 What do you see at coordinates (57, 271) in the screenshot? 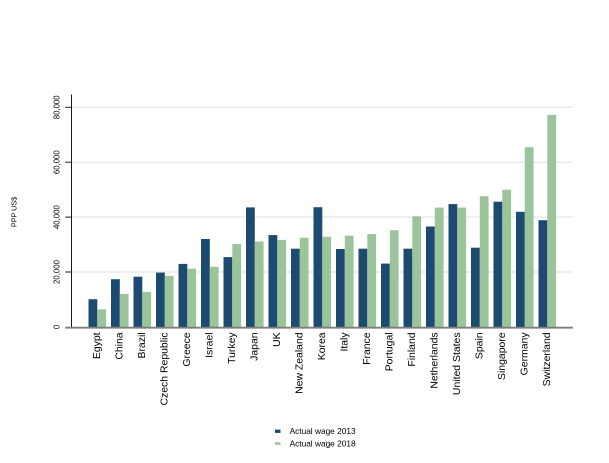
I see `svg-text: 20,000` at bounding box center [57, 271].